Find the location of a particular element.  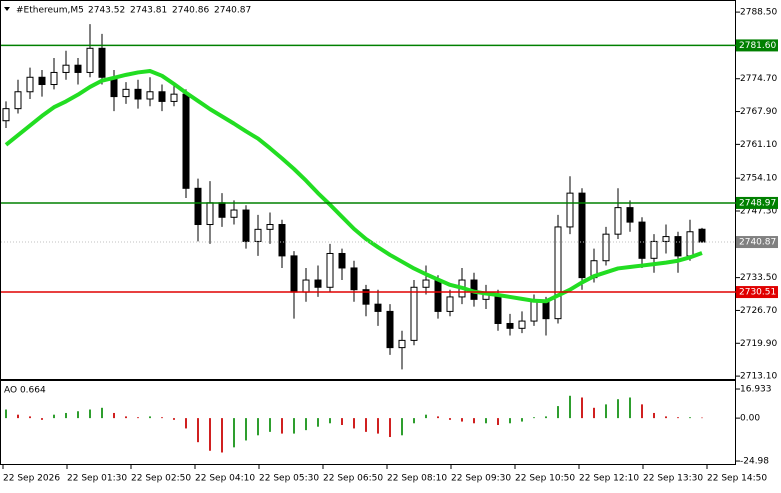

x-tick-label: 22 Sep 12:10 is located at coordinates (609, 479).